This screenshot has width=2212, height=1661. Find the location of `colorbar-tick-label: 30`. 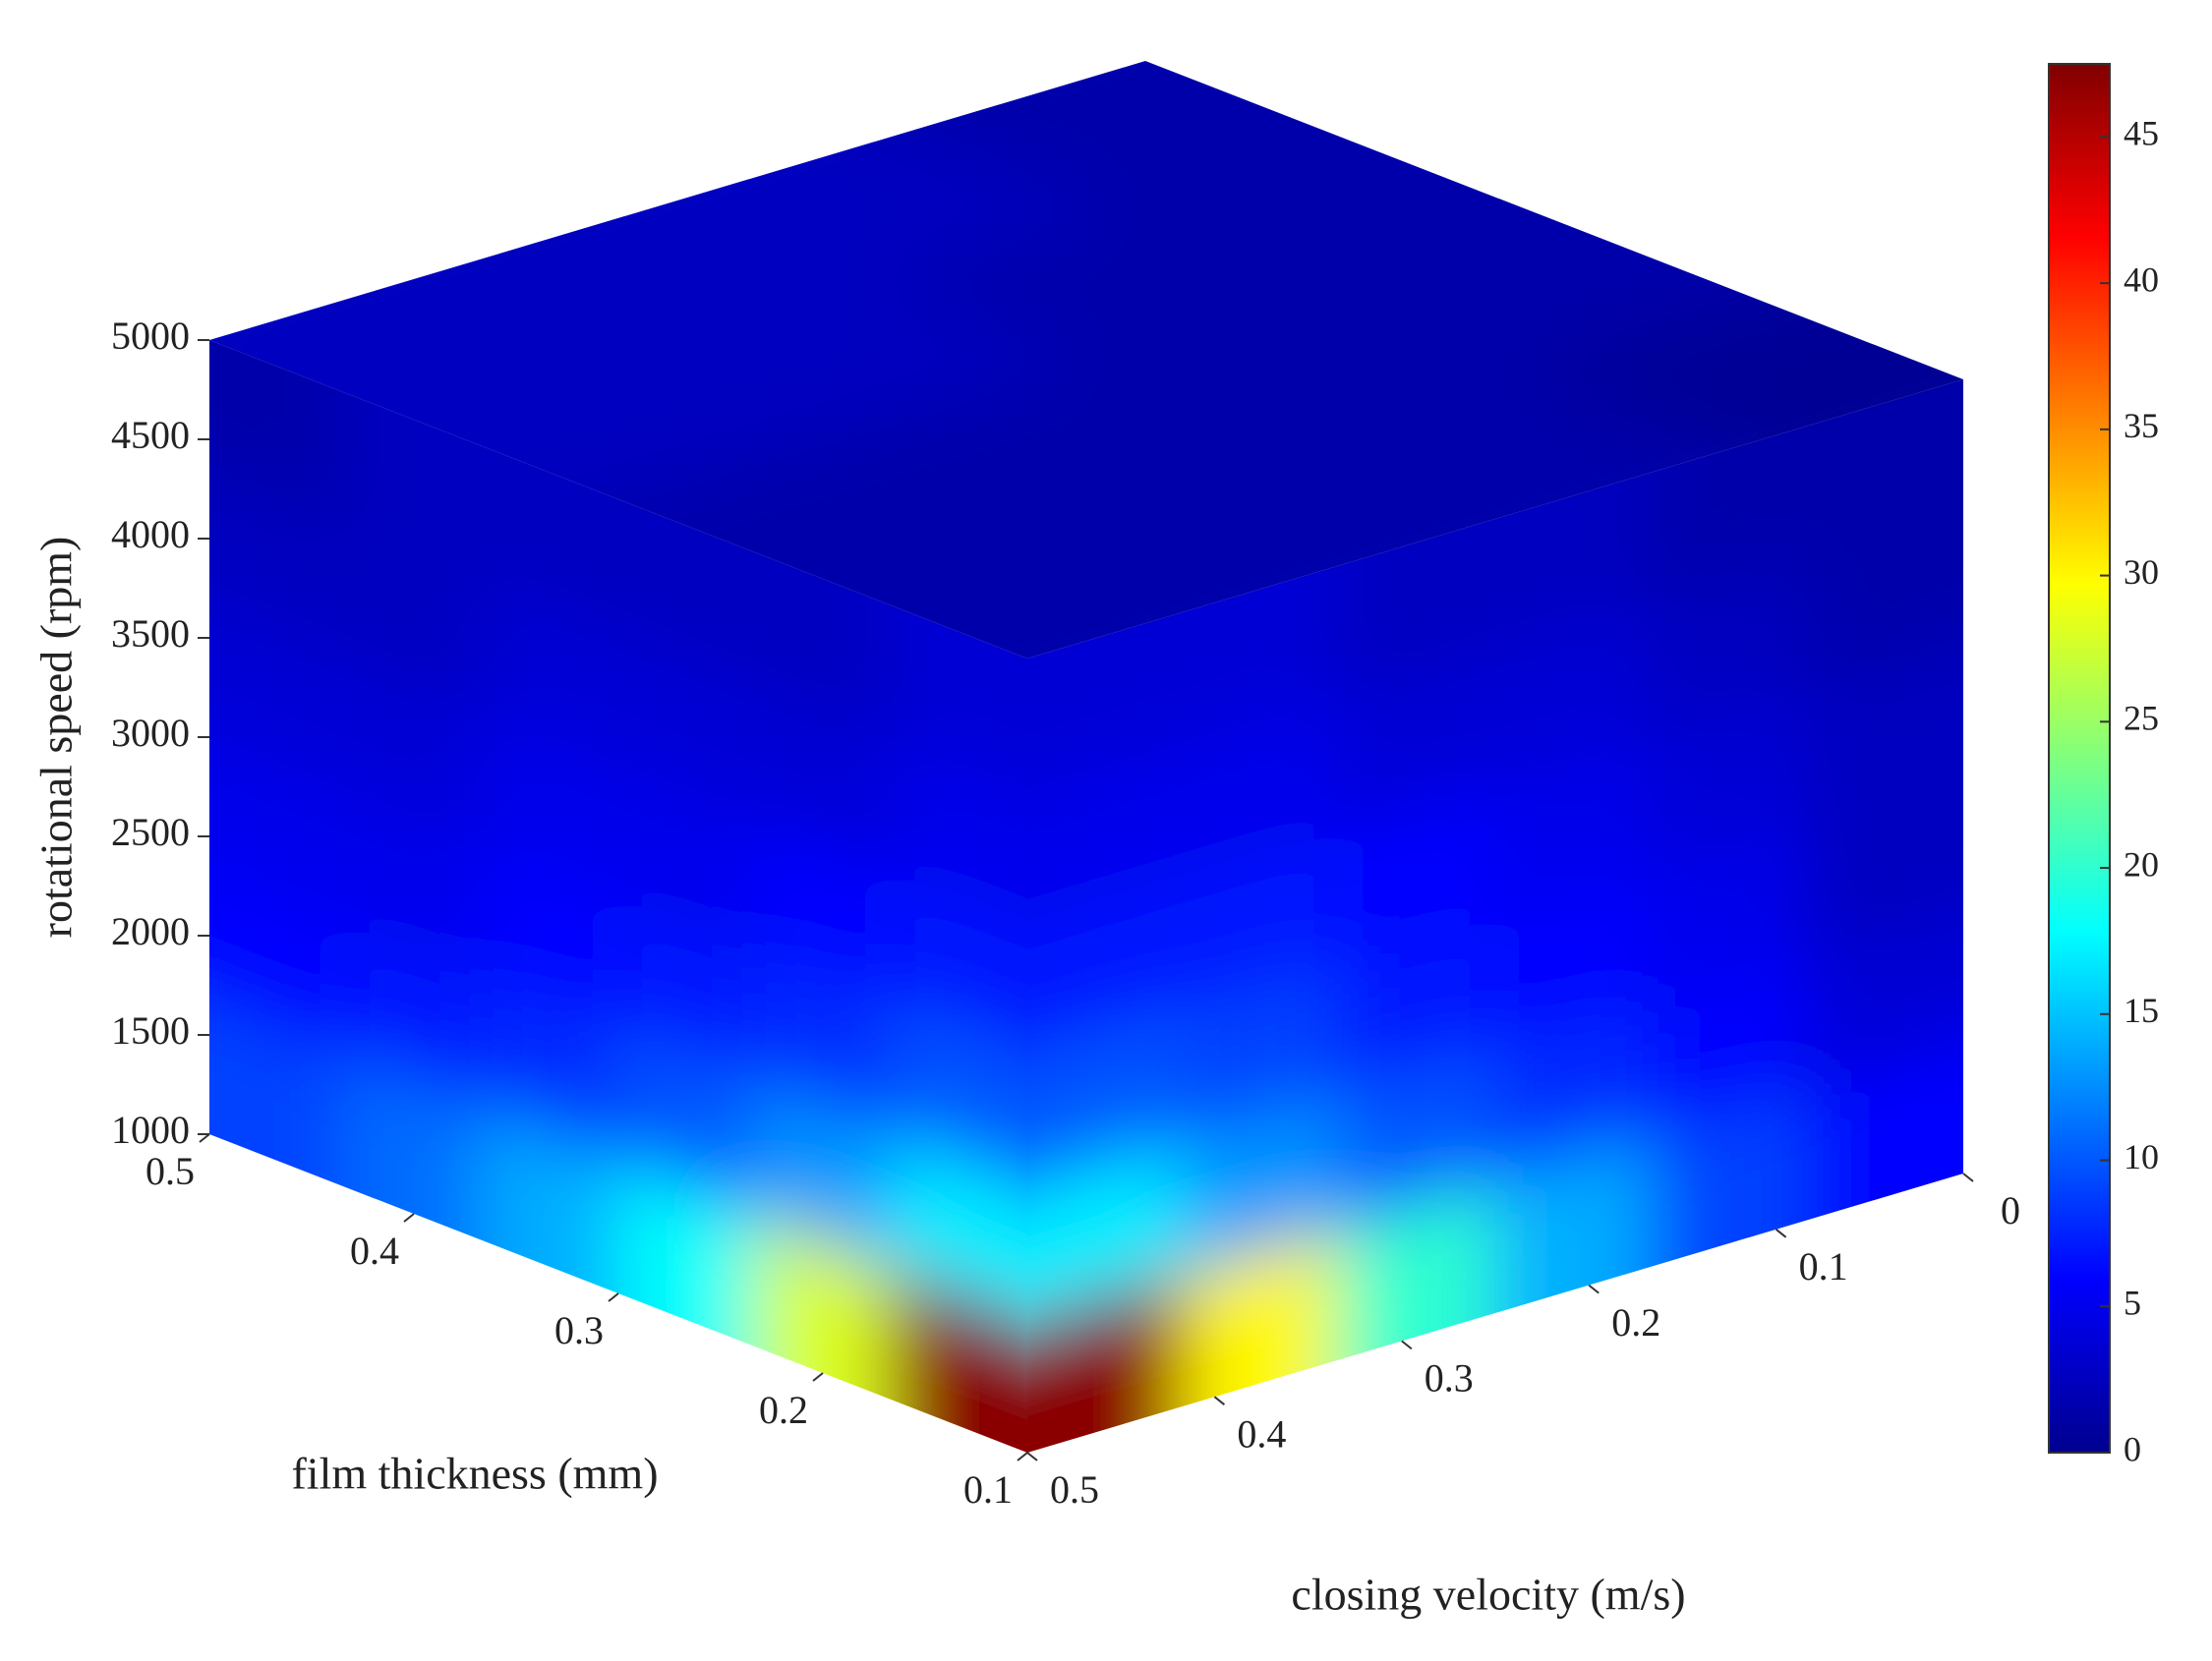

colorbar-tick-label: 30 is located at coordinates (2141, 572).